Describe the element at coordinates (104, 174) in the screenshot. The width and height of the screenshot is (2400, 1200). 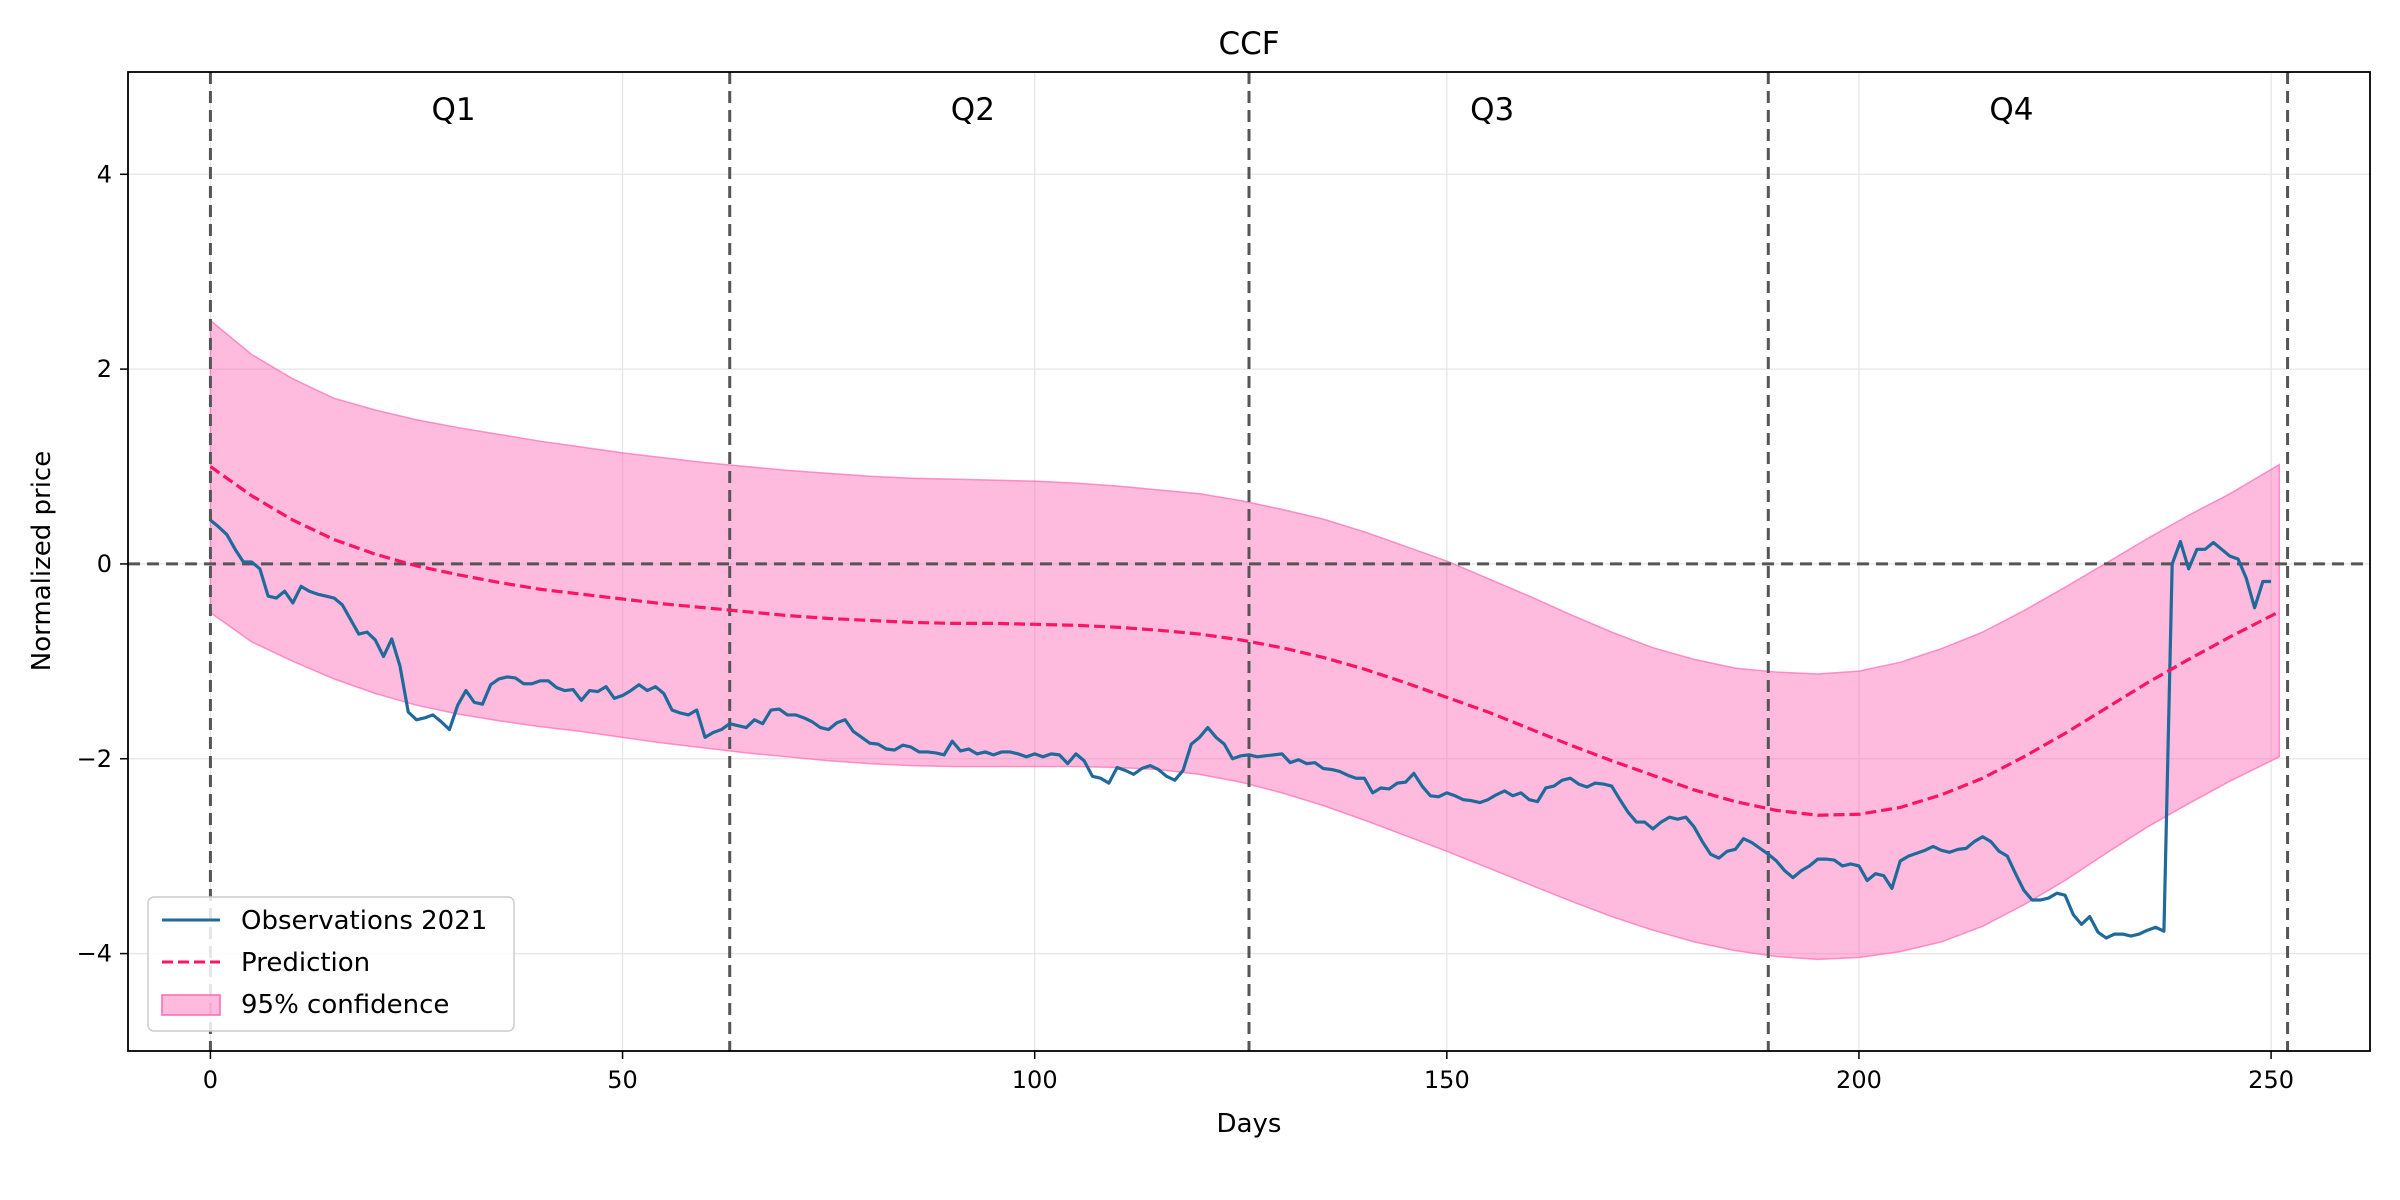
I see `y-tick-label: 4` at that location.